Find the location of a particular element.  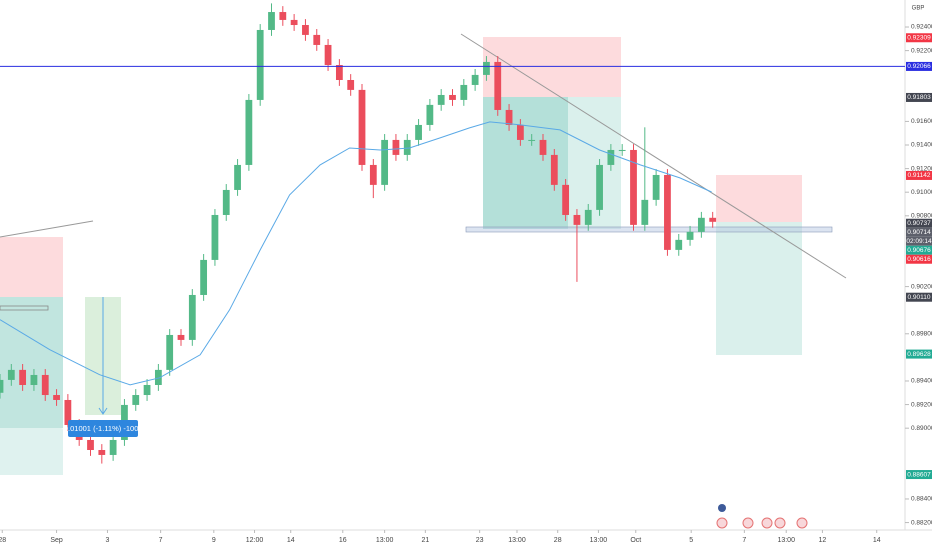

price-label: 0.92309 is located at coordinates (919, 37).